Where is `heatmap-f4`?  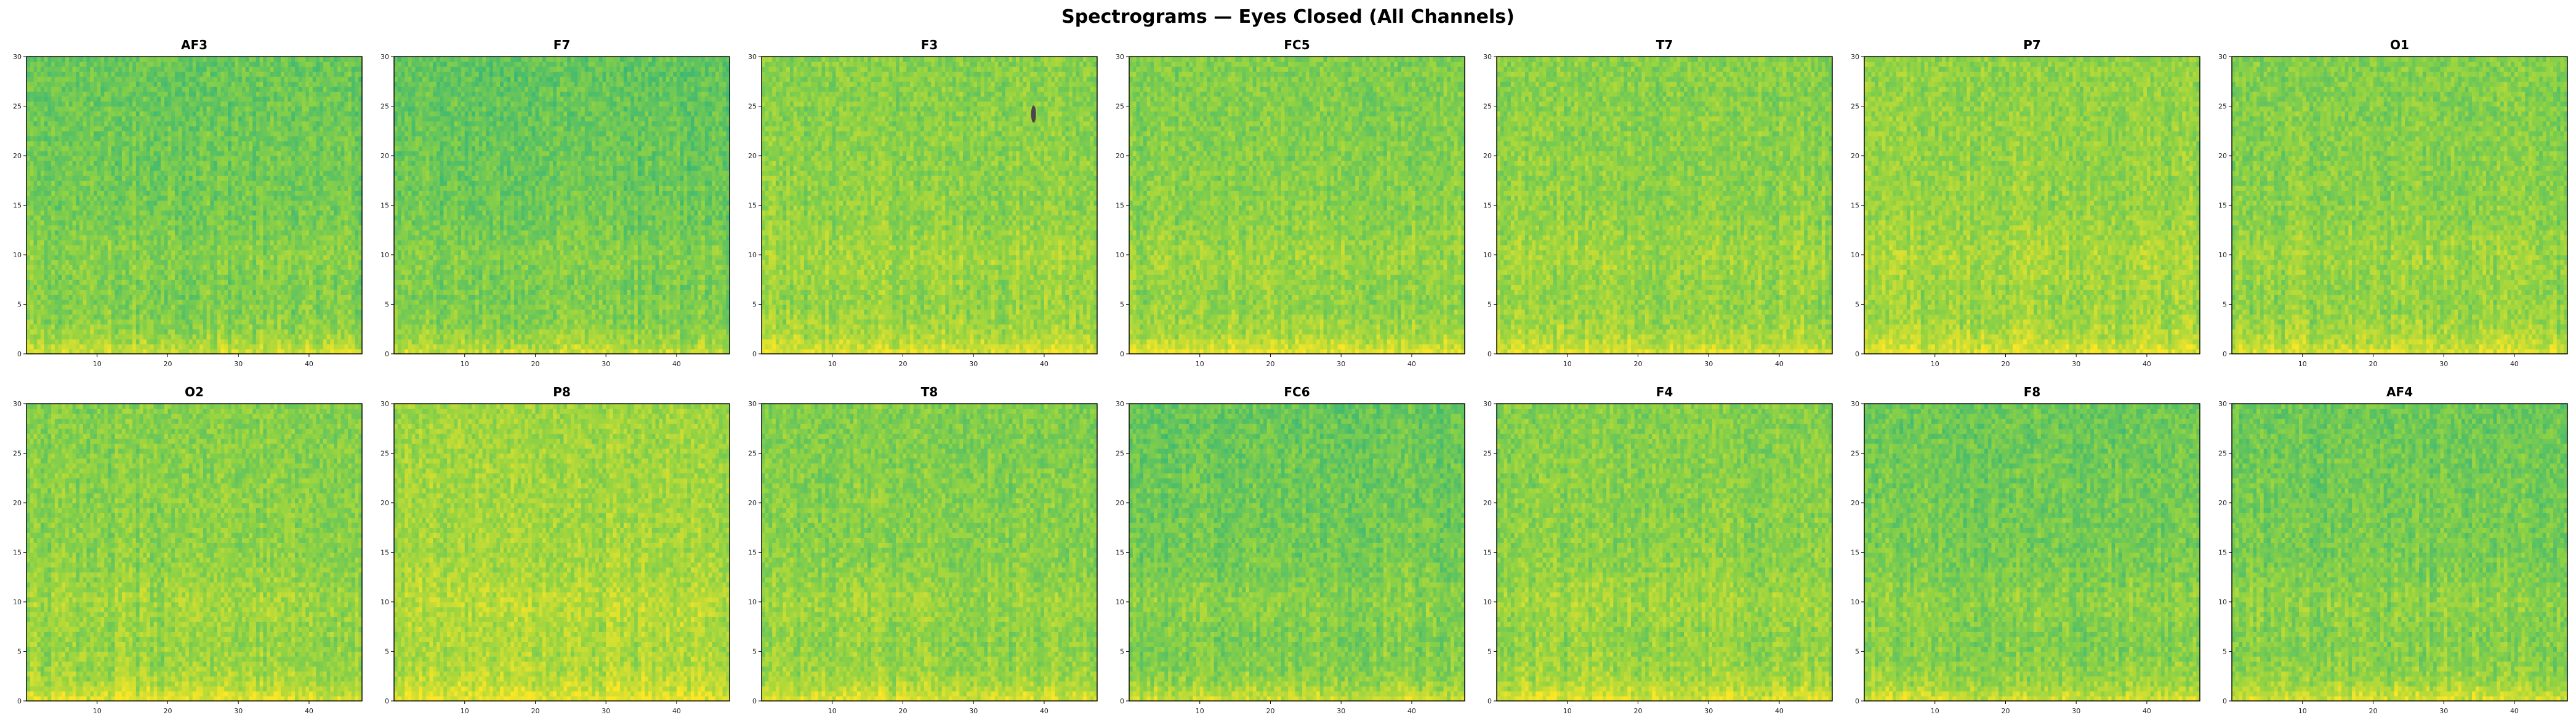
heatmap-f4 is located at coordinates (1665, 553).